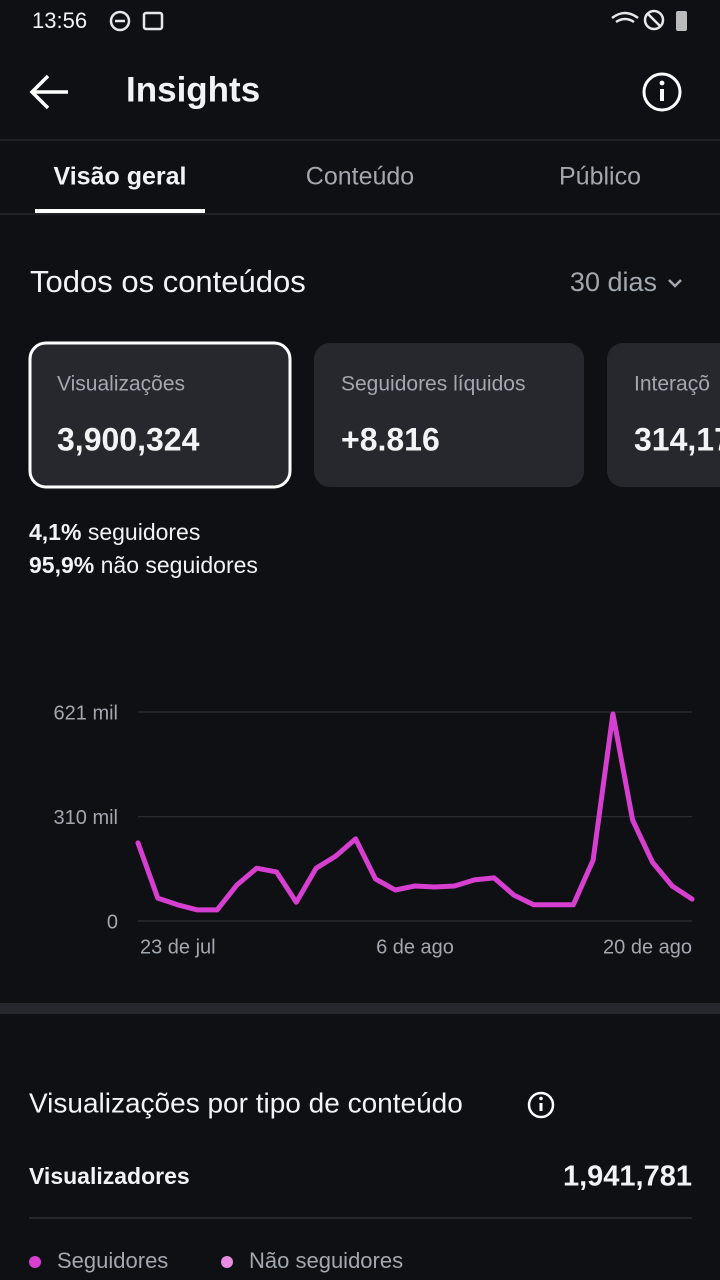 The width and height of the screenshot is (720, 1280). Describe the element at coordinates (600, 177) in the screenshot. I see `tab: Público` at that location.